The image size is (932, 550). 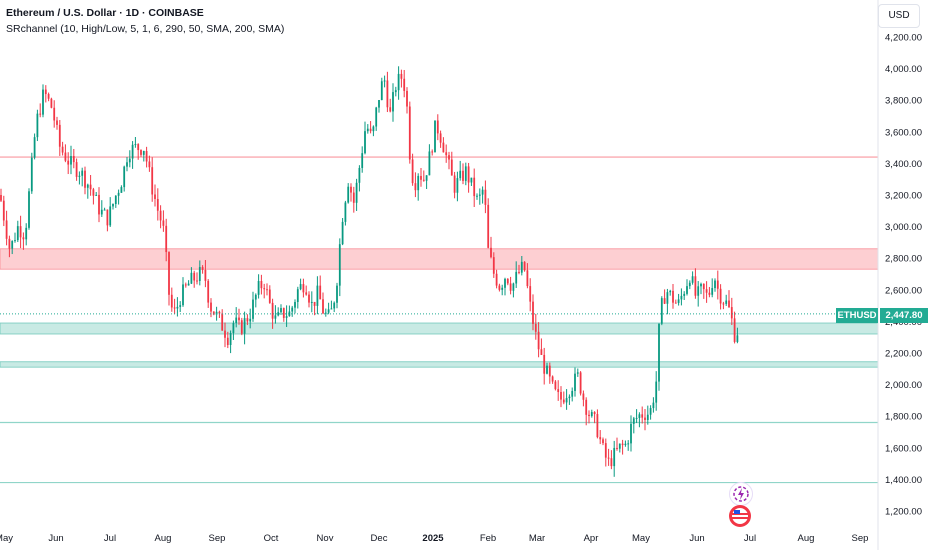 What do you see at coordinates (741, 494) in the screenshot?
I see `event-icon` at bounding box center [741, 494].